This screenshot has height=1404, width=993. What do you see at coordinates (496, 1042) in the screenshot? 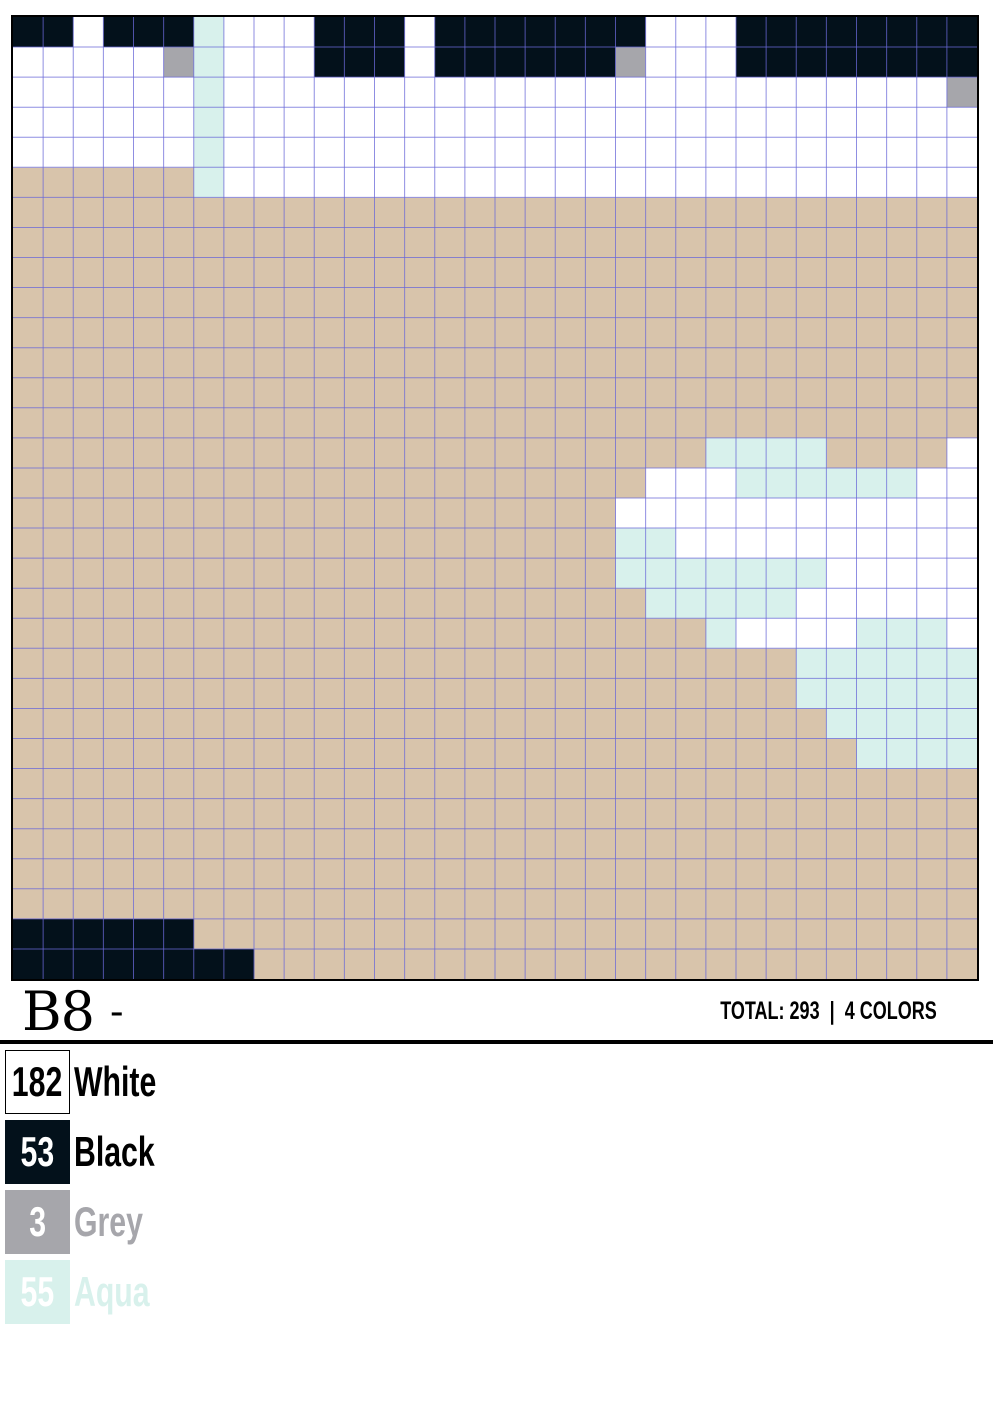
I see `divider` at bounding box center [496, 1042].